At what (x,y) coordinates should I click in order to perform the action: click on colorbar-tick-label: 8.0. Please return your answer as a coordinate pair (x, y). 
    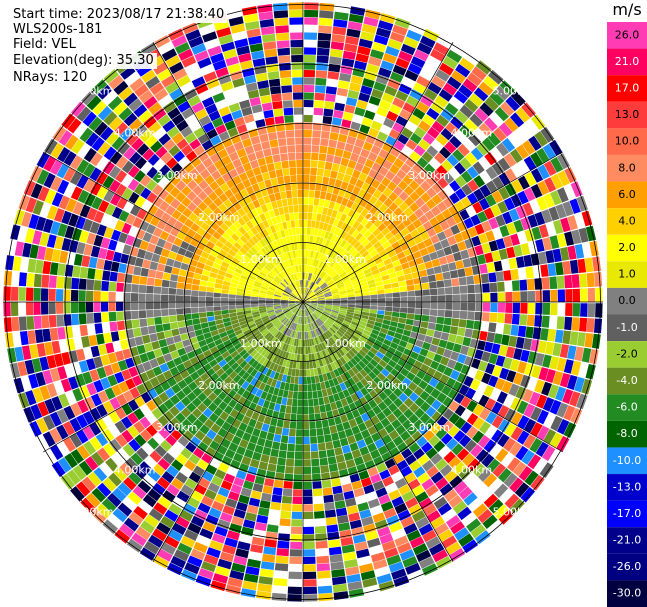
    Looking at the image, I should click on (627, 167).